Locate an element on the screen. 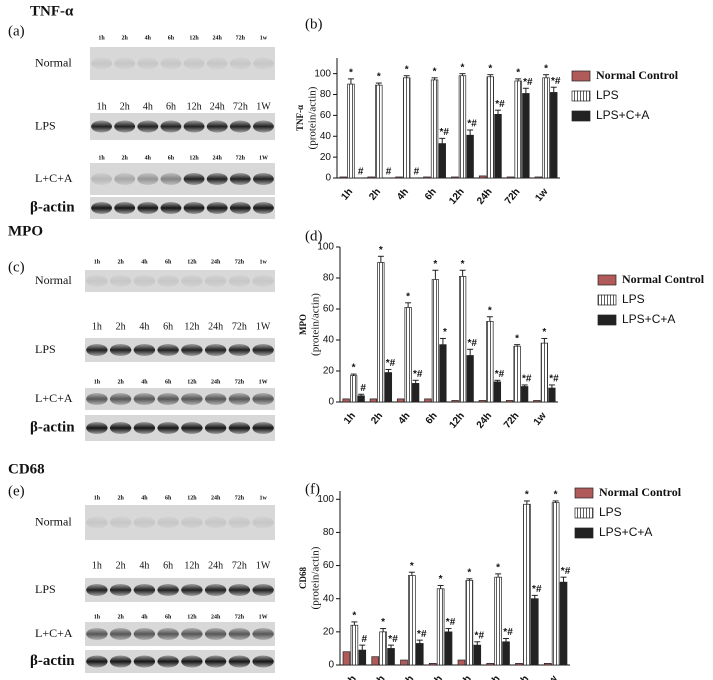 Image resolution: width=713 pixels, height=680 pixels. y-tick-label: 20 is located at coordinates (329, 371).